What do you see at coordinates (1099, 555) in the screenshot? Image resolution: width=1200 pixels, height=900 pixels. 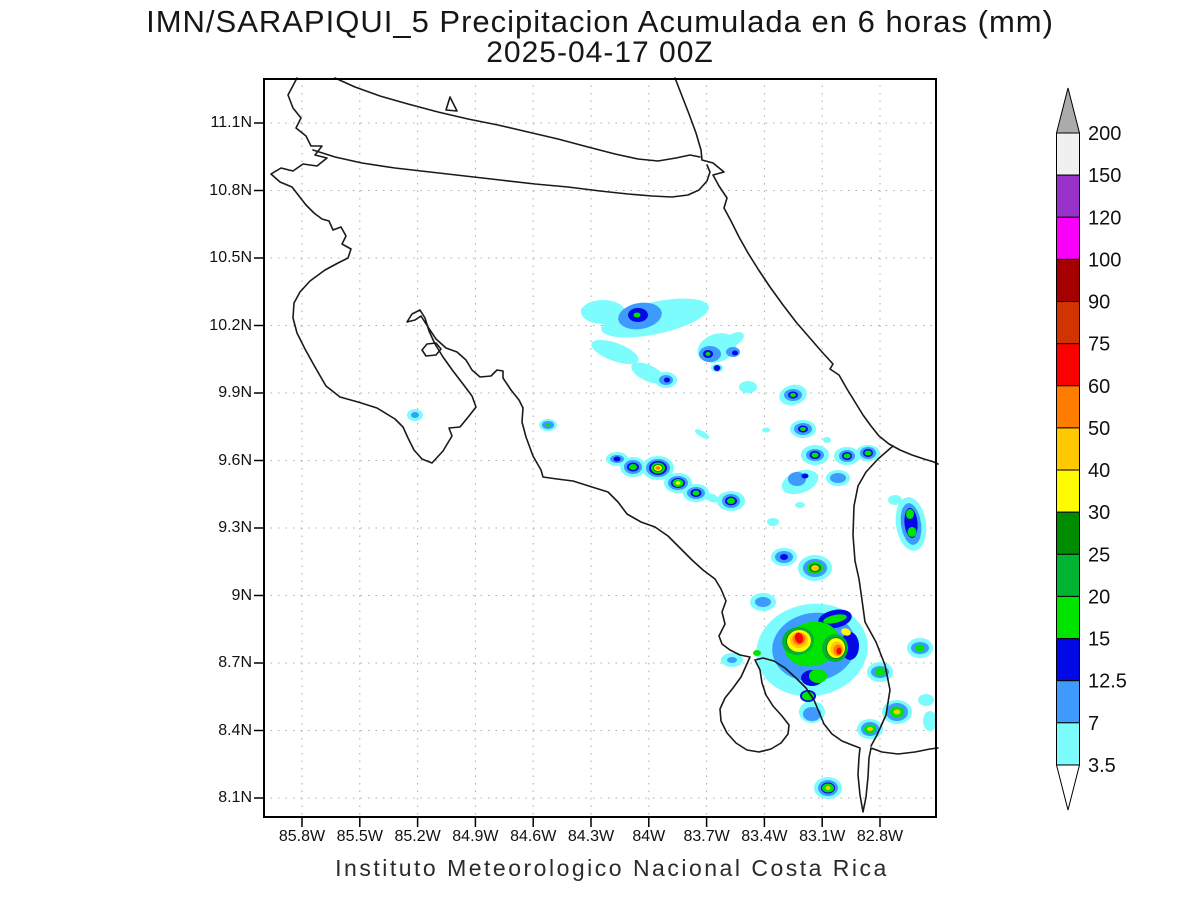 I see `colorbar-value-label: 25` at bounding box center [1099, 555].